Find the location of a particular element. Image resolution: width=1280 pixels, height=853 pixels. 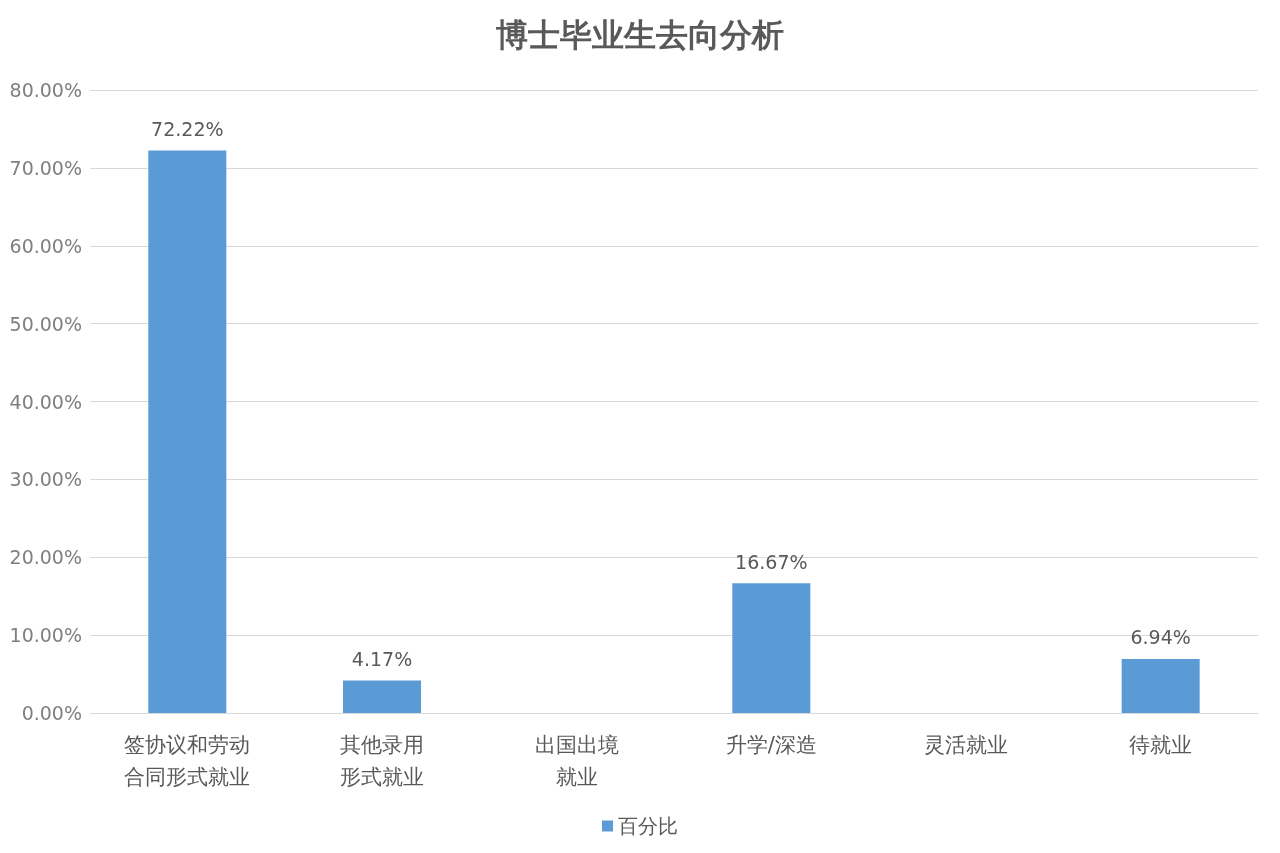

x-tick-label: 其他录用形式就业 is located at coordinates (382, 761).